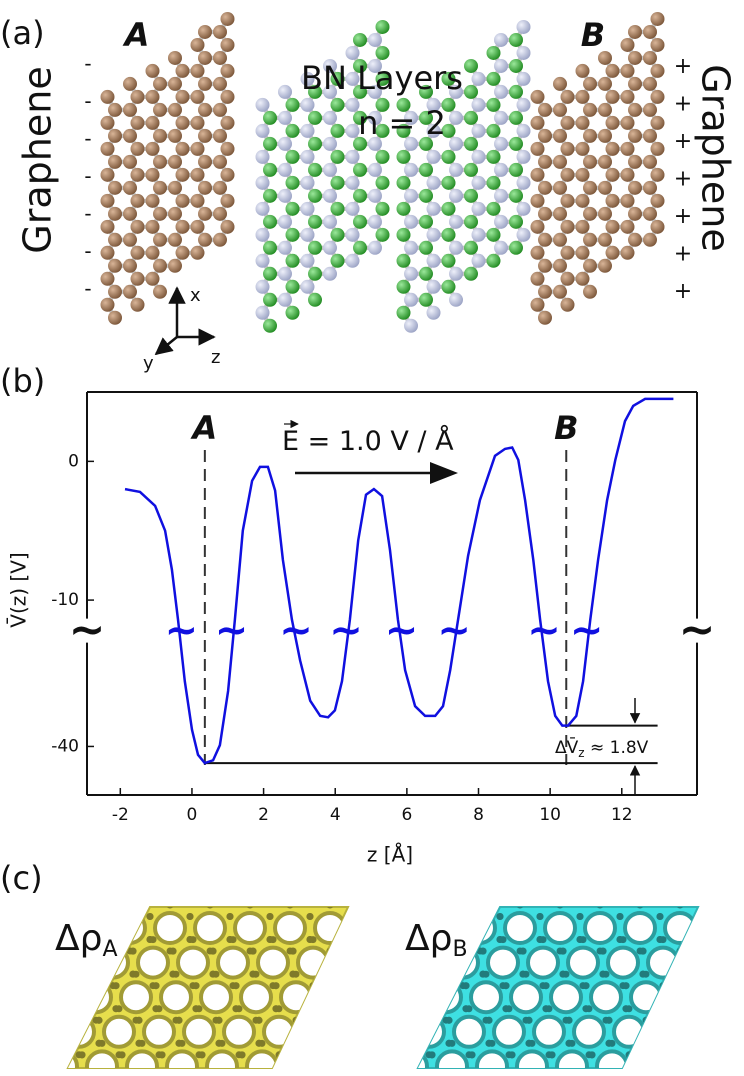  Describe the element at coordinates (148, 363) in the screenshot. I see `axis-name: y` at that location.